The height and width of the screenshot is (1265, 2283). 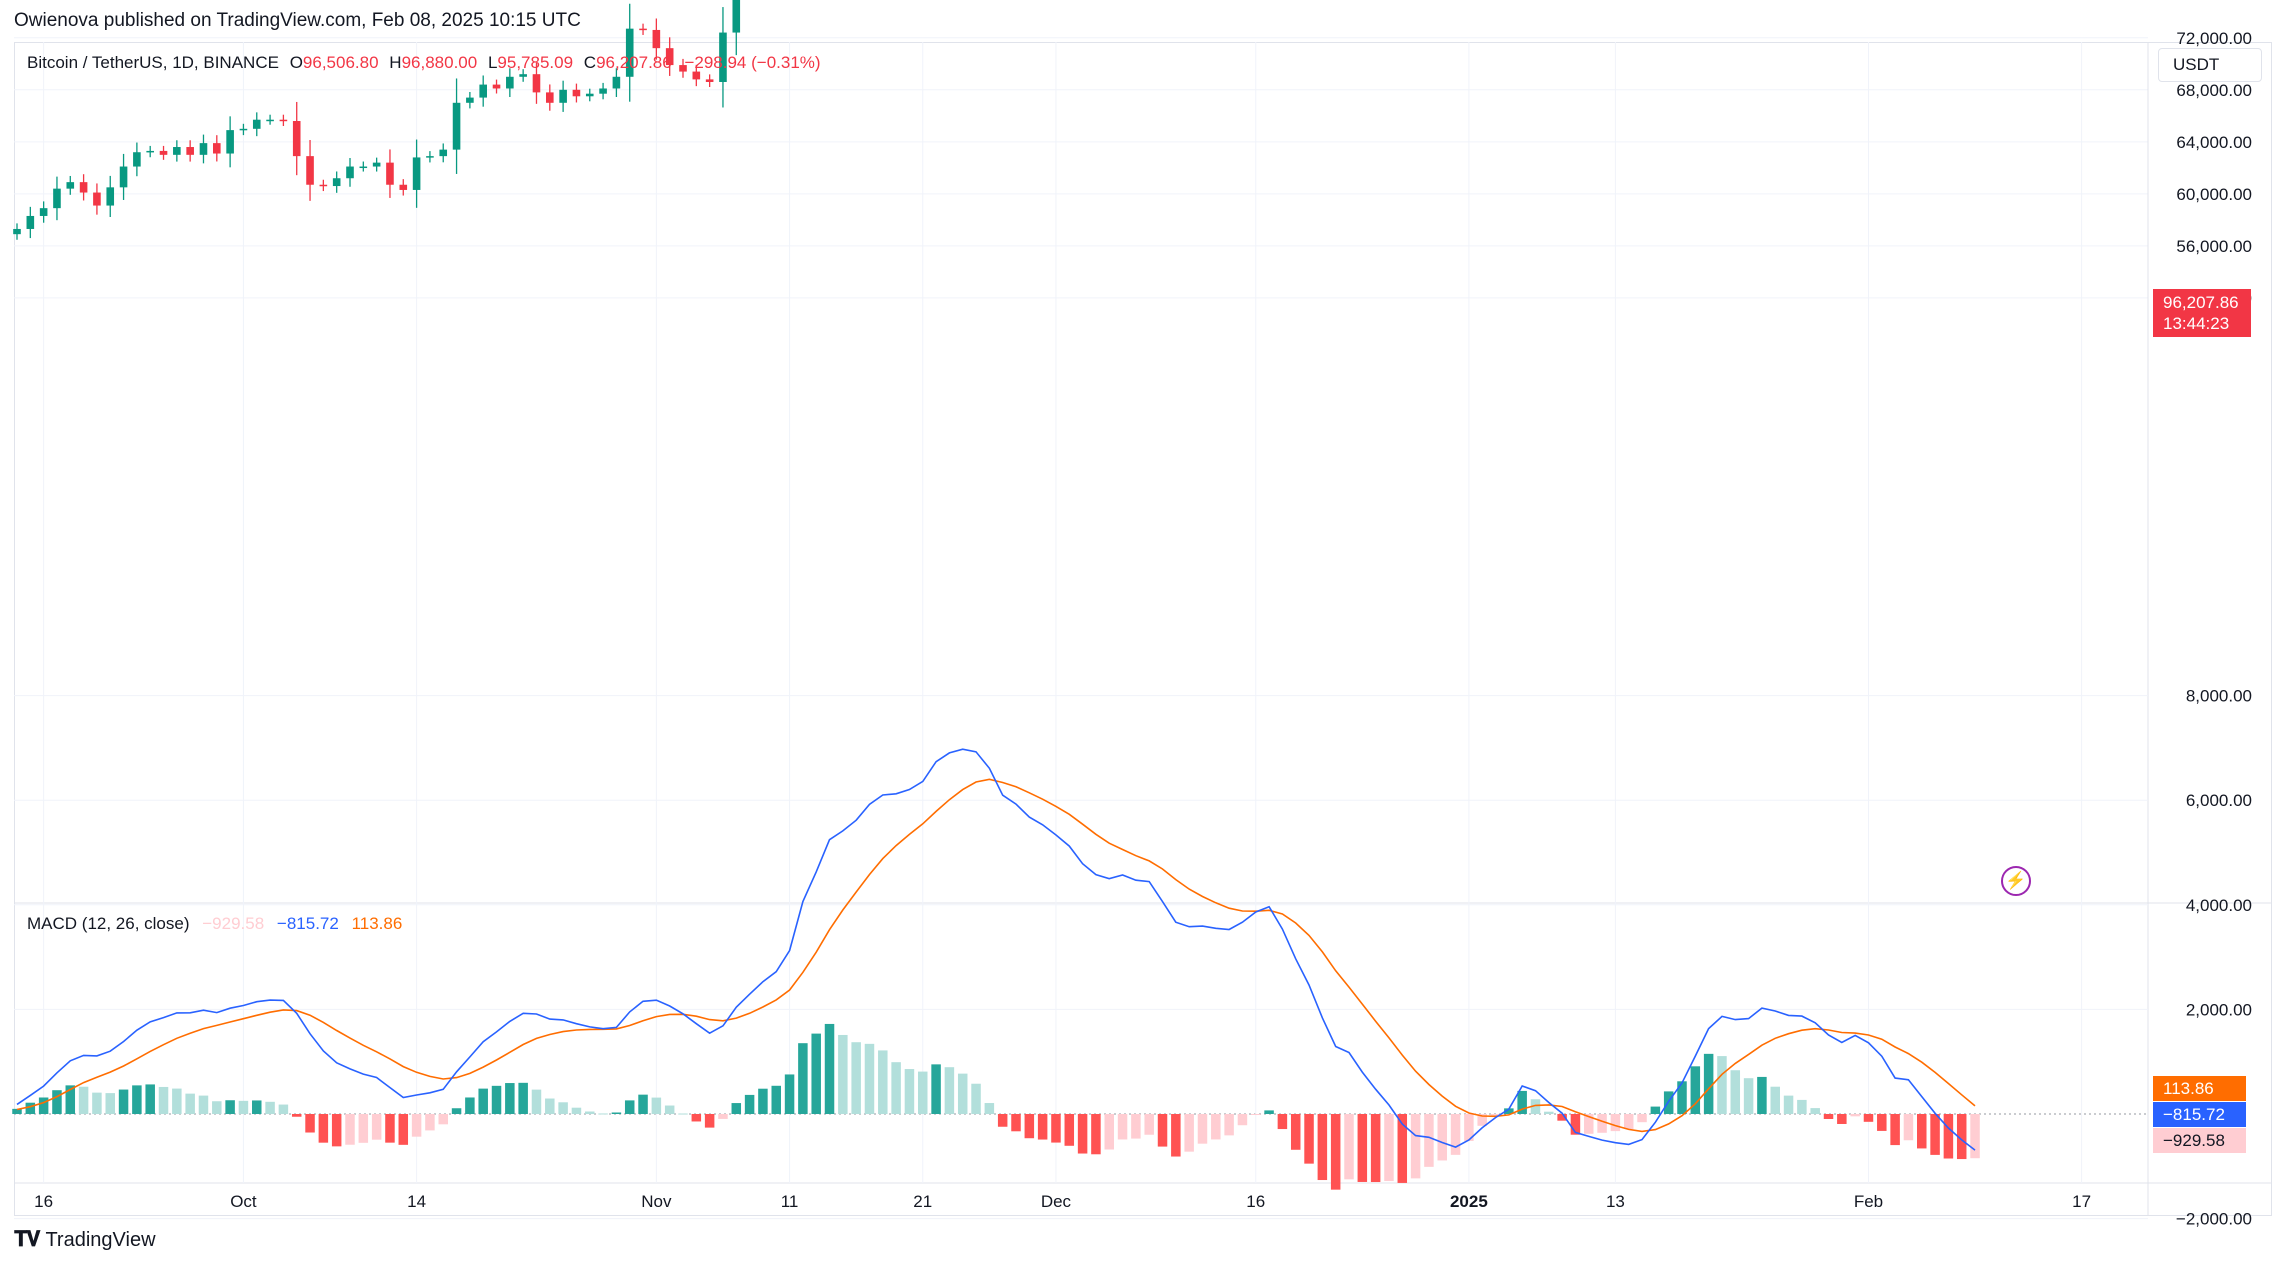 I want to click on open-label: O, so click(x=296, y=62).